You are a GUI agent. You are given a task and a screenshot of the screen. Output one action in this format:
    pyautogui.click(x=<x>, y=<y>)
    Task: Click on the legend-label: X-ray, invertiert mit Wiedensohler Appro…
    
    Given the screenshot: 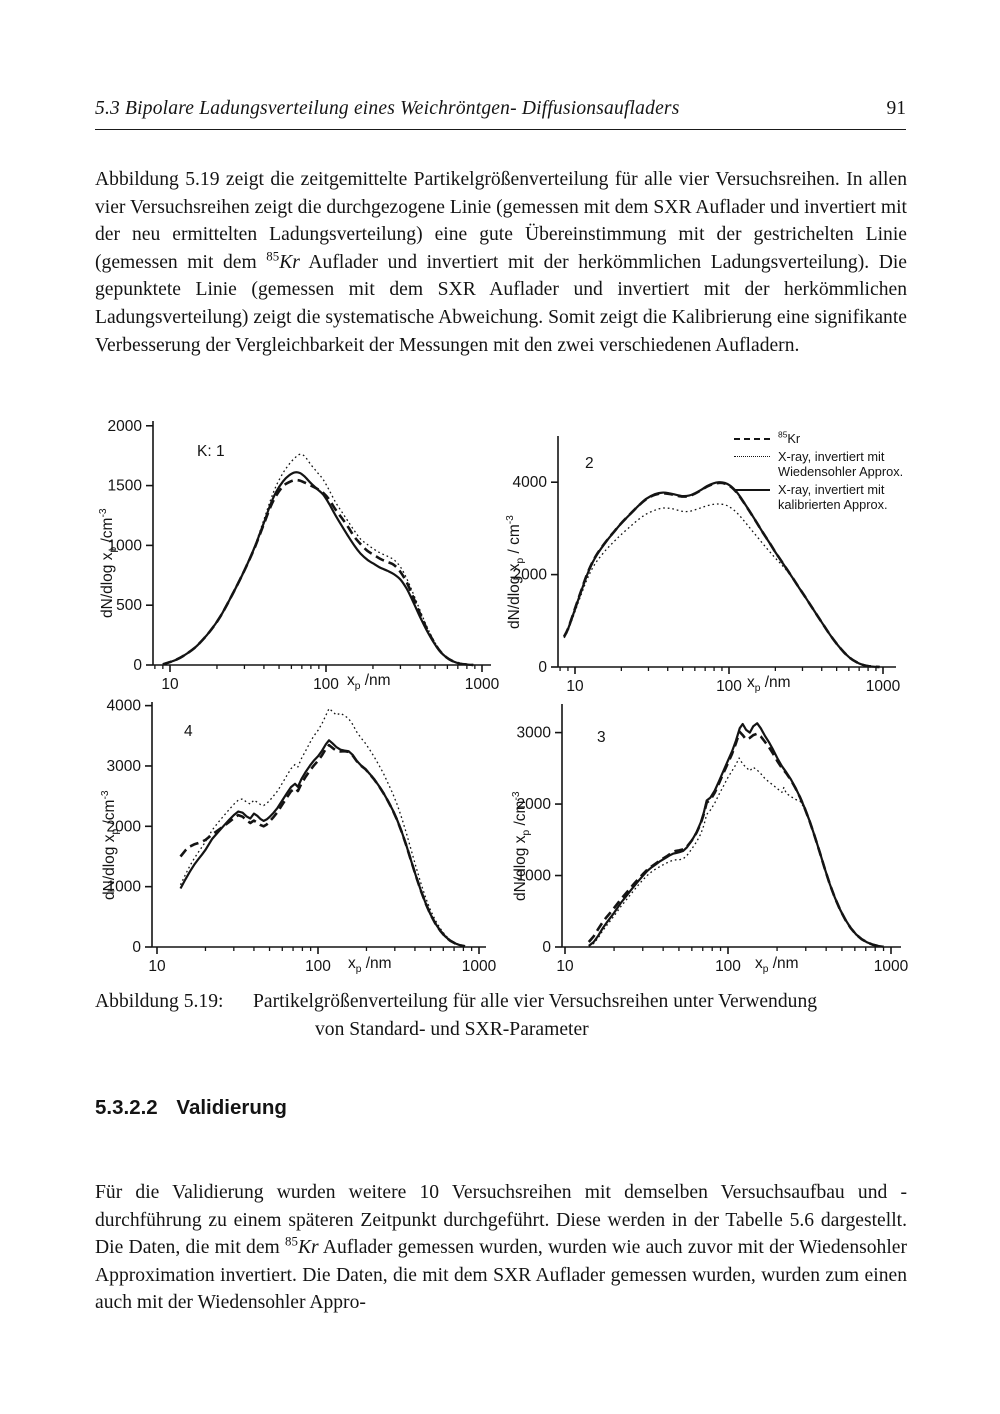 What is the action you would take?
    pyautogui.click(x=841, y=464)
    